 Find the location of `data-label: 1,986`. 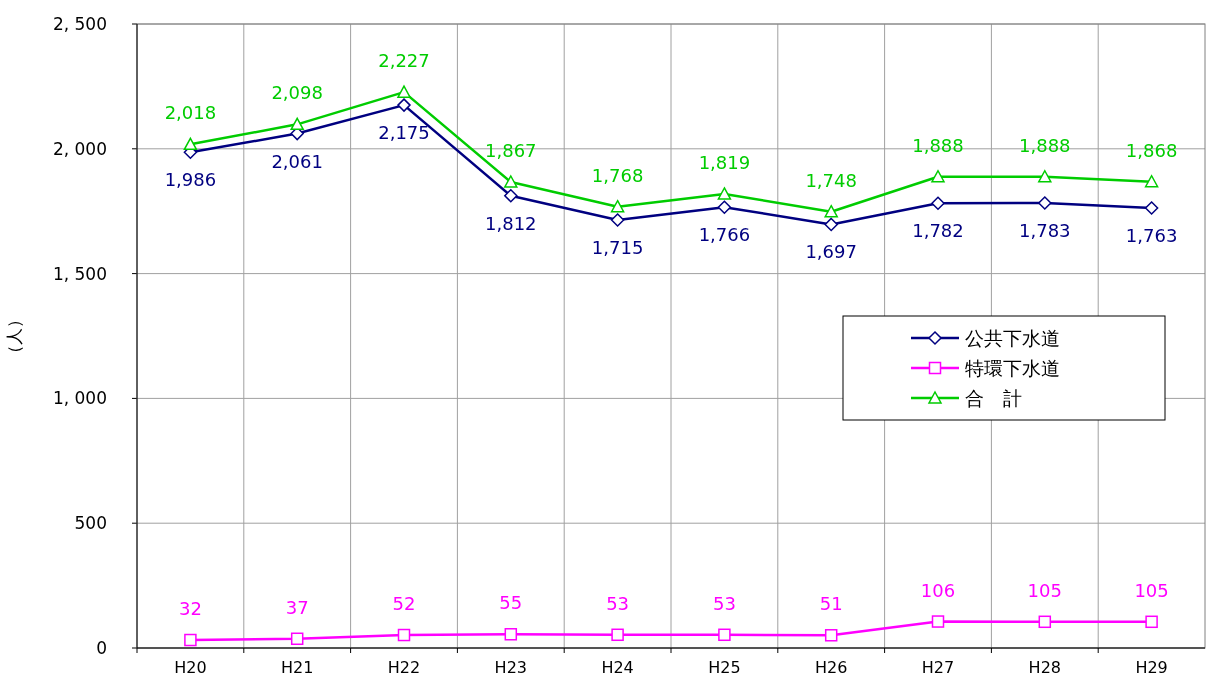

data-label: 1,986 is located at coordinates (190, 180).